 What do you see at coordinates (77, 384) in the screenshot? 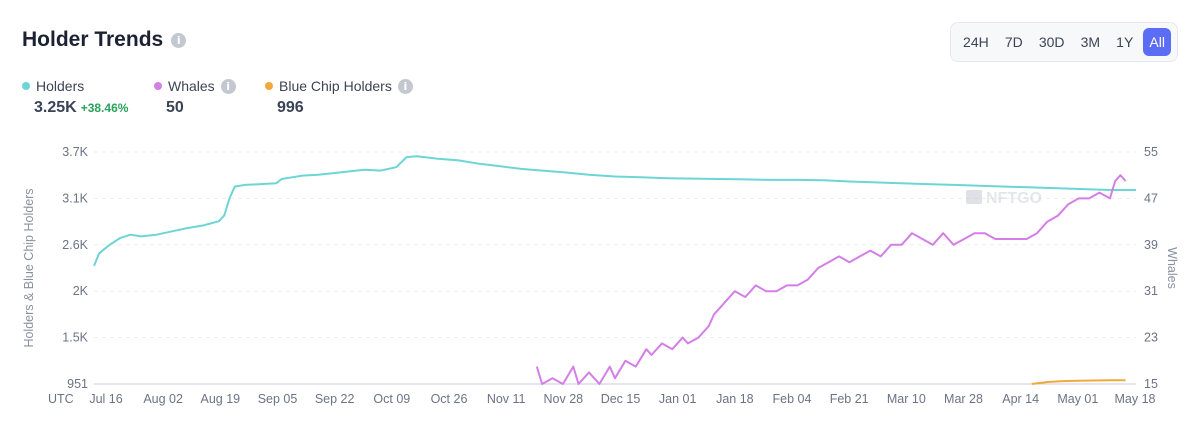
I see `y-left-tick-label: 951` at bounding box center [77, 384].